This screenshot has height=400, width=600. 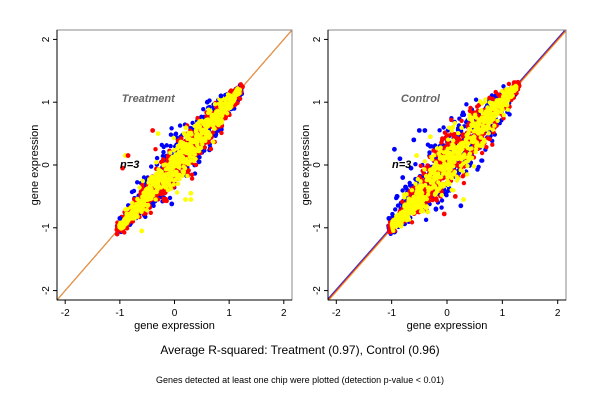 What do you see at coordinates (46, 290) in the screenshot?
I see `y-tick-label: -2` at bounding box center [46, 290].